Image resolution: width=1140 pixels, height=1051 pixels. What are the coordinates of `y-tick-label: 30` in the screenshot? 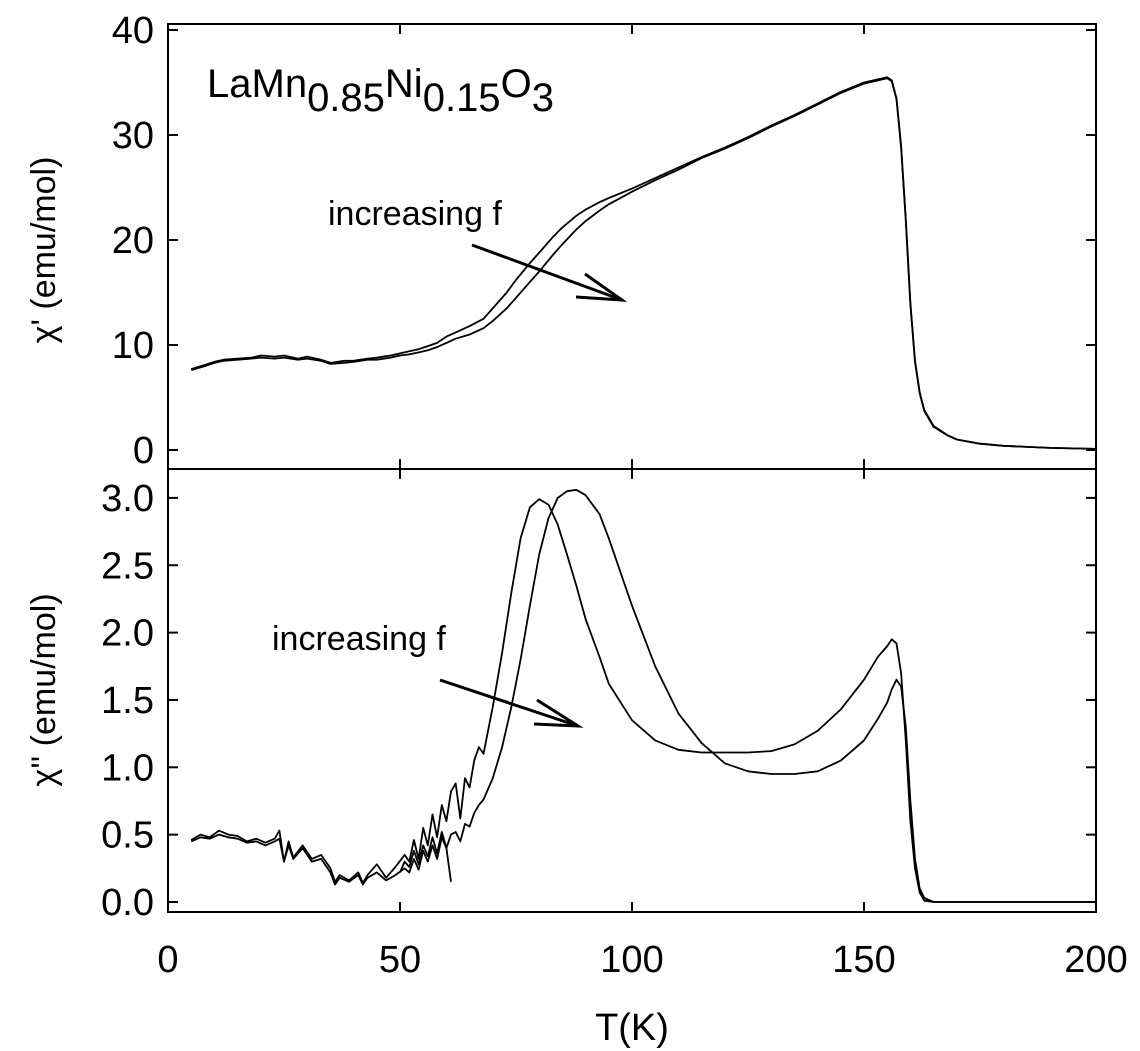 It's located at (133, 136).